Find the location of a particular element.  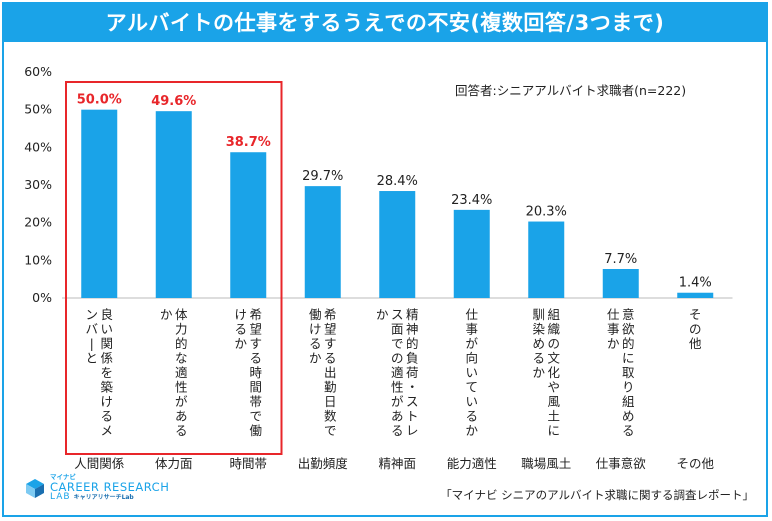

category-description: 馴染めるか is located at coordinates (538, 343).